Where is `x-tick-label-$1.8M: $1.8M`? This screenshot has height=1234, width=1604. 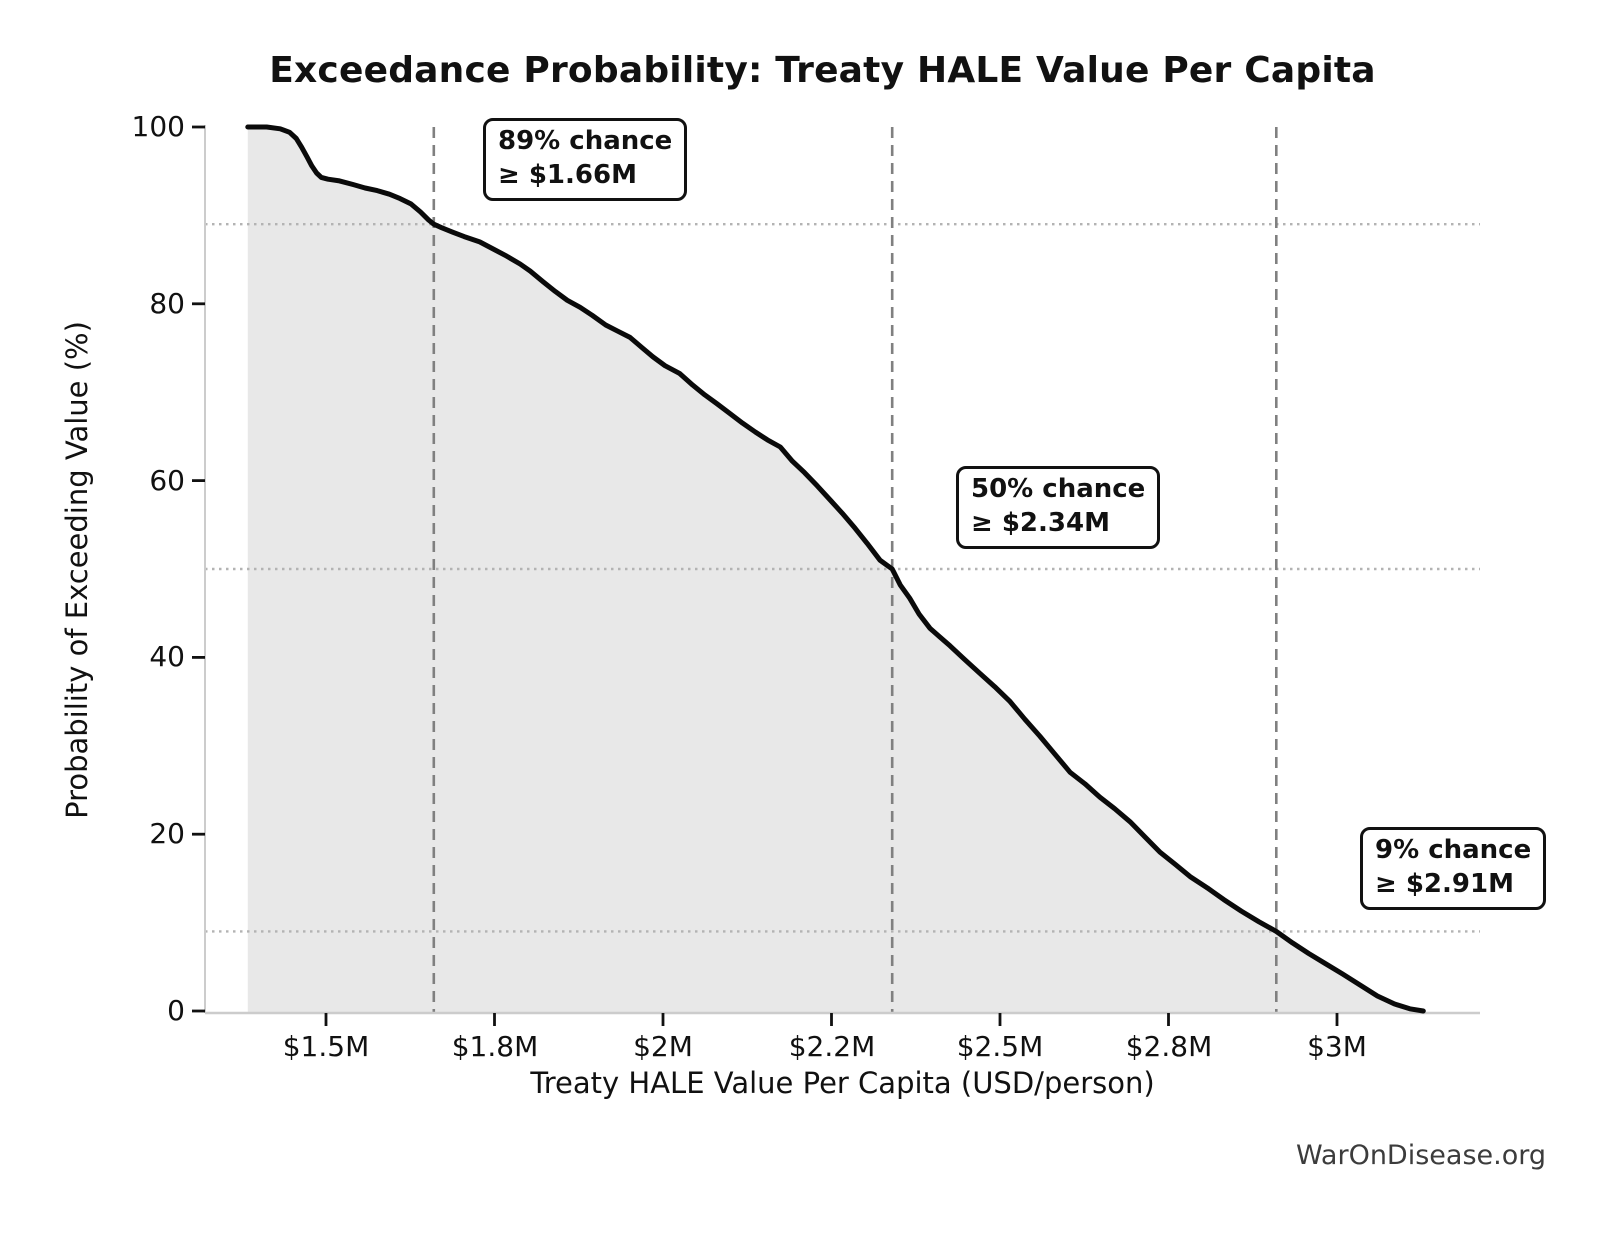 x-tick-label-$1.8M: $1.8M is located at coordinates (495, 1046).